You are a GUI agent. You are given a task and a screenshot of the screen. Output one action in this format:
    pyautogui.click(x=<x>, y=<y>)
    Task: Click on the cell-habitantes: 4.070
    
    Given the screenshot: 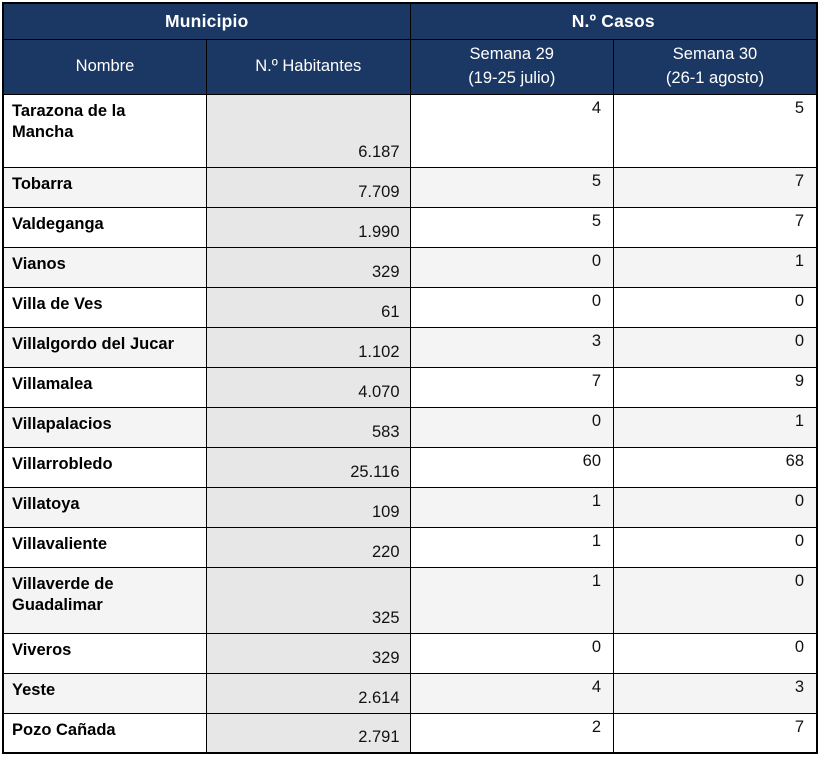 What is the action you would take?
    pyautogui.click(x=308, y=387)
    